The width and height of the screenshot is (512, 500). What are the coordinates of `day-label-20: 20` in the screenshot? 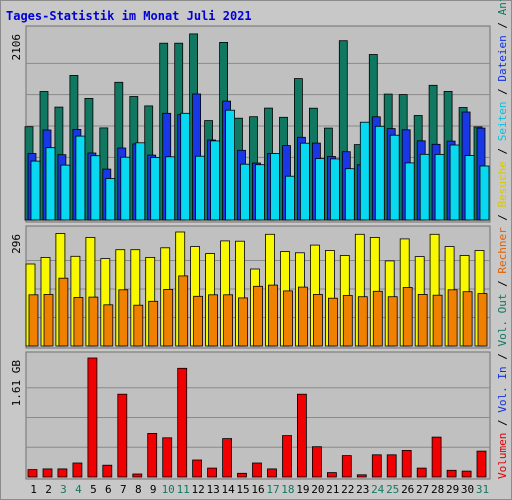 It's located at (317, 489).